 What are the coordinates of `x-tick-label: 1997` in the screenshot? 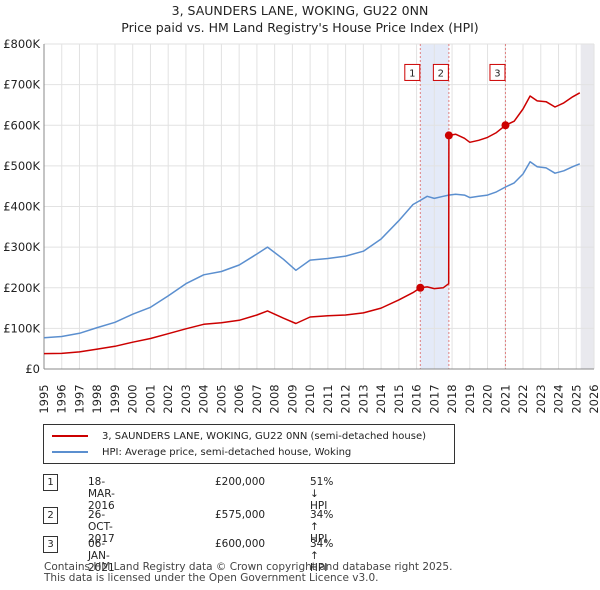 It's located at (79, 398).